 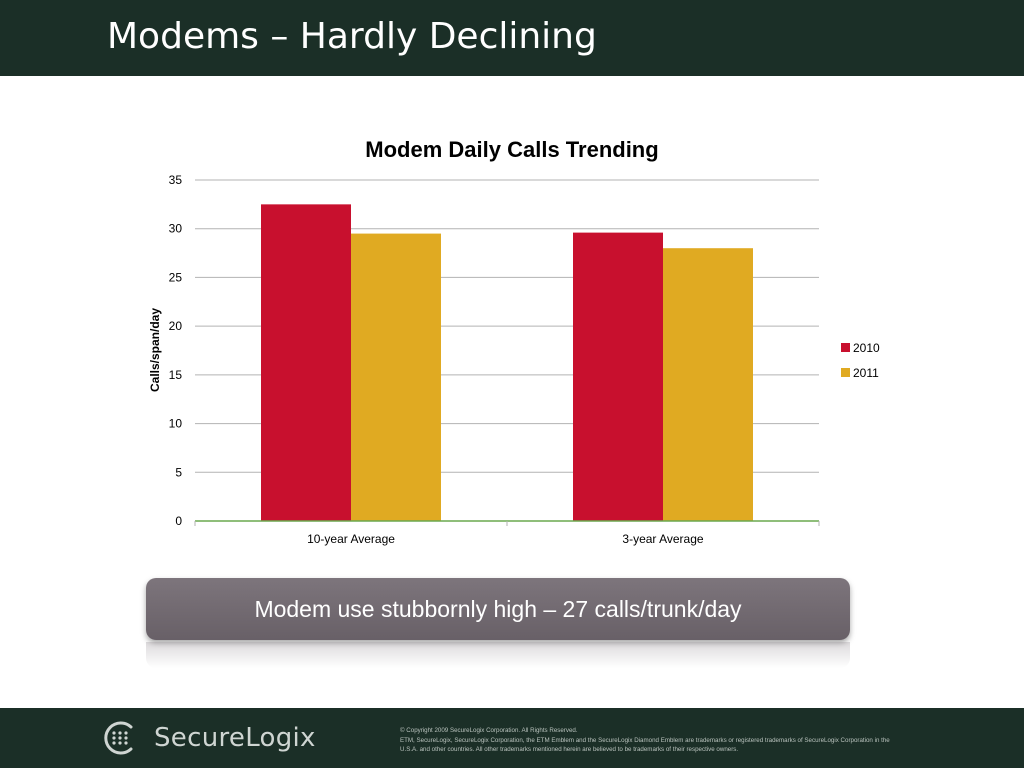 I want to click on y-axis-label: Calls/span/day, so click(x=155, y=350).